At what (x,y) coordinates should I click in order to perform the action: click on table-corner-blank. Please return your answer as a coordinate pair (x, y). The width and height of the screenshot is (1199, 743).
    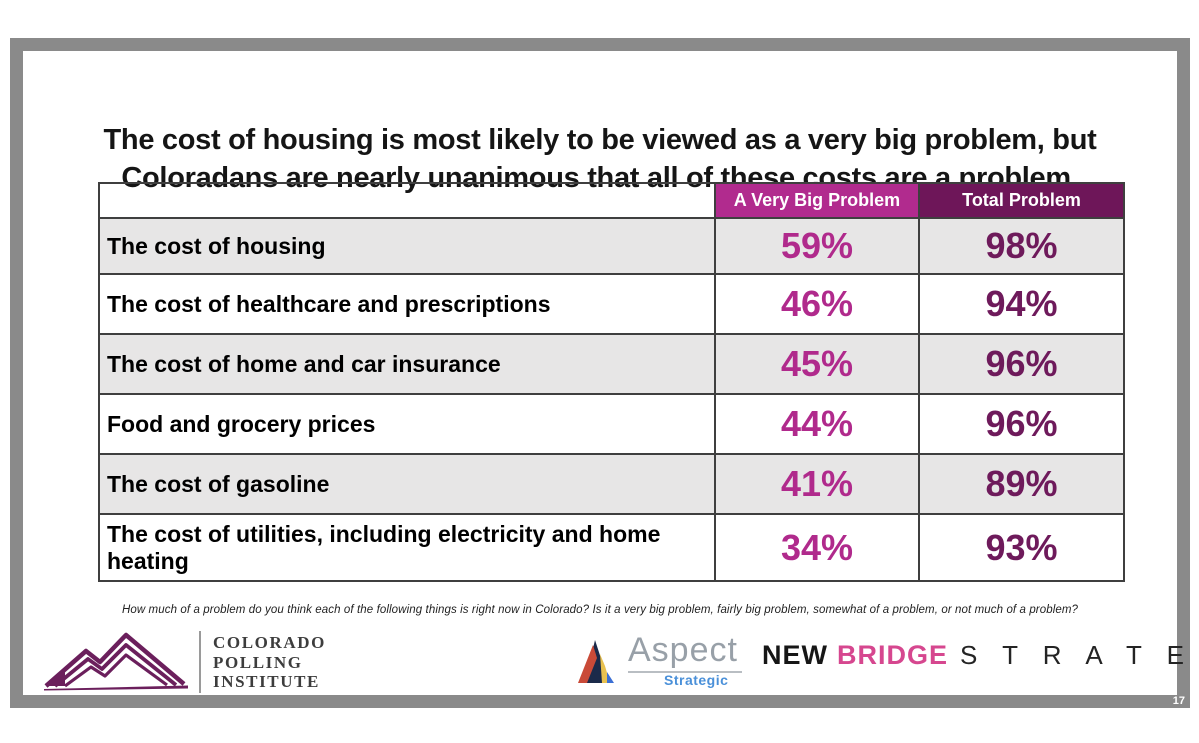
    Looking at the image, I should click on (407, 200).